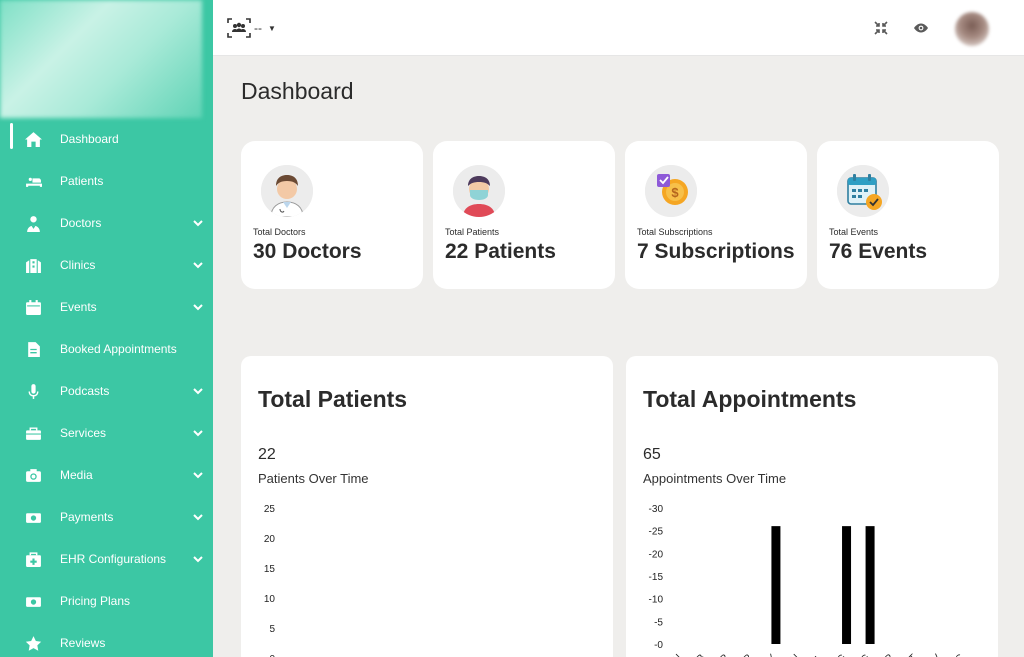 The width and height of the screenshot is (1024, 657). What do you see at coordinates (270, 580) in the screenshot?
I see `patients-over-time-chart: 25 20 15 10 5 0` at bounding box center [270, 580].